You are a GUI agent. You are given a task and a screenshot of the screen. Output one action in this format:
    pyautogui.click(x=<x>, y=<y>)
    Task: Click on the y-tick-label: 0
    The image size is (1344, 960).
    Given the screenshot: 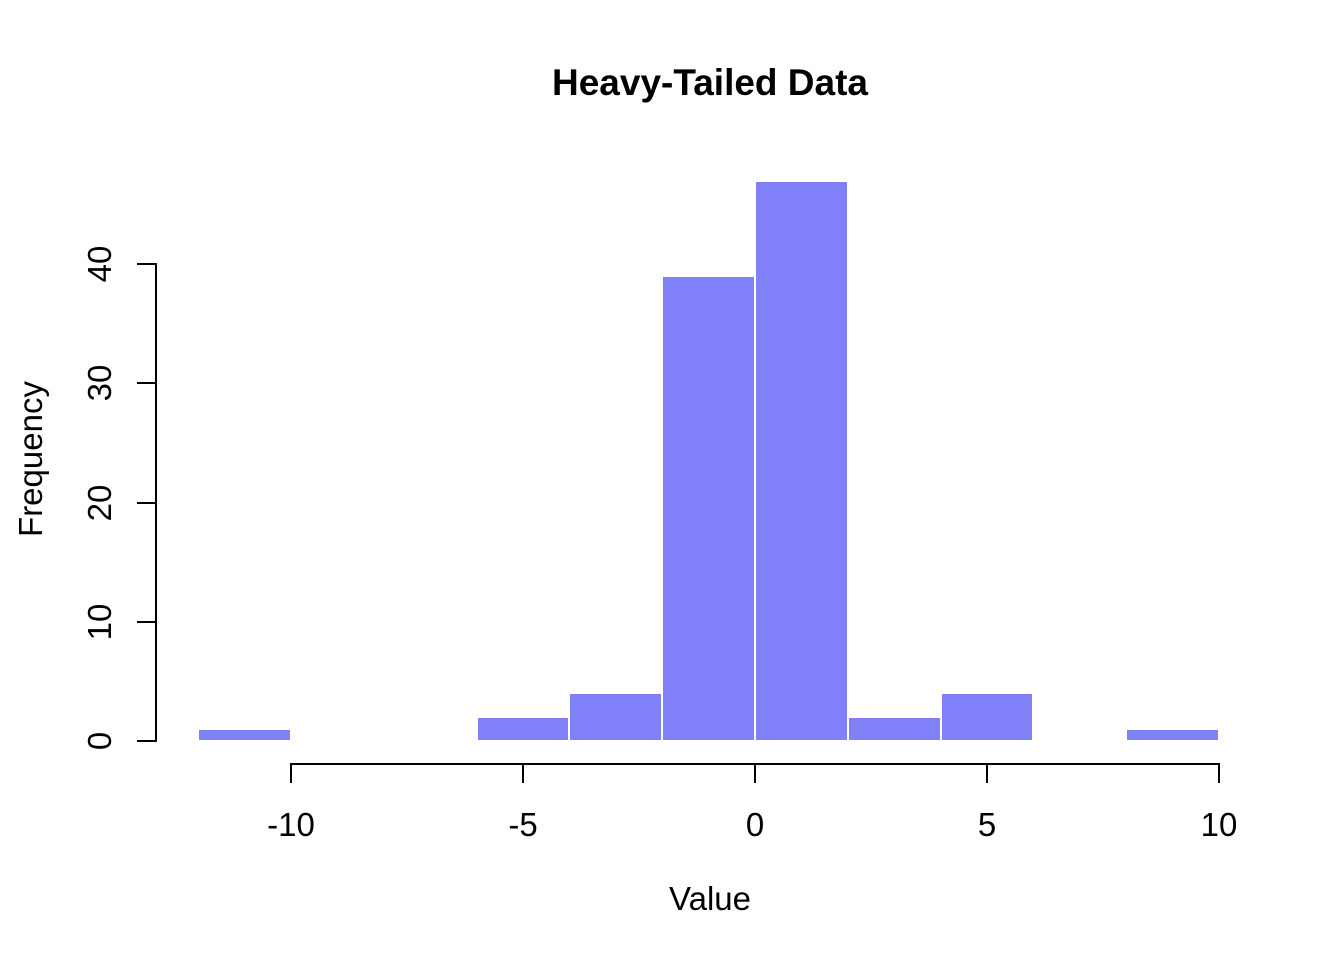 What is the action you would take?
    pyautogui.click(x=99, y=741)
    